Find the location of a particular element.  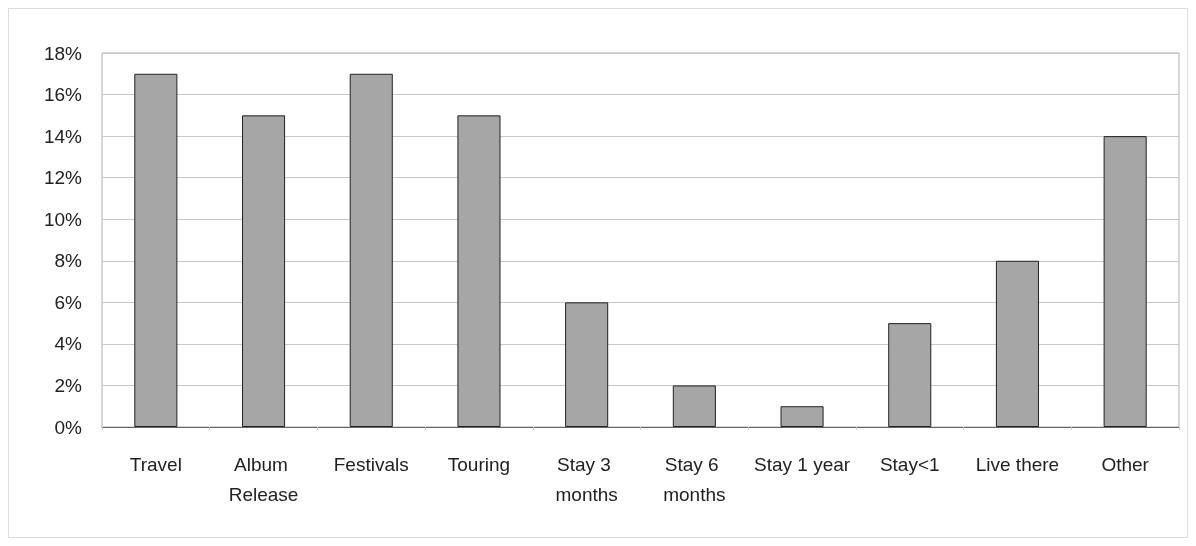

y-tick-label: 12% is located at coordinates (63, 178).